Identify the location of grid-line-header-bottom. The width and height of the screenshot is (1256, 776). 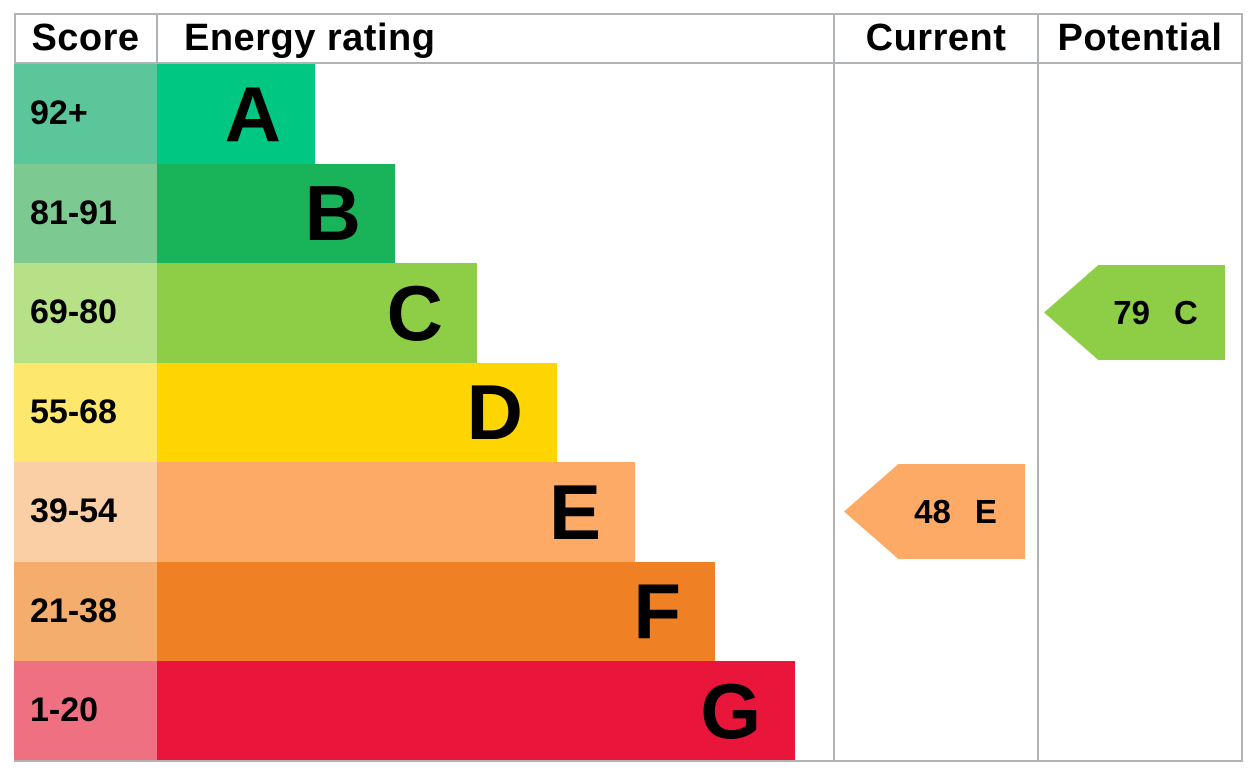
(628, 63).